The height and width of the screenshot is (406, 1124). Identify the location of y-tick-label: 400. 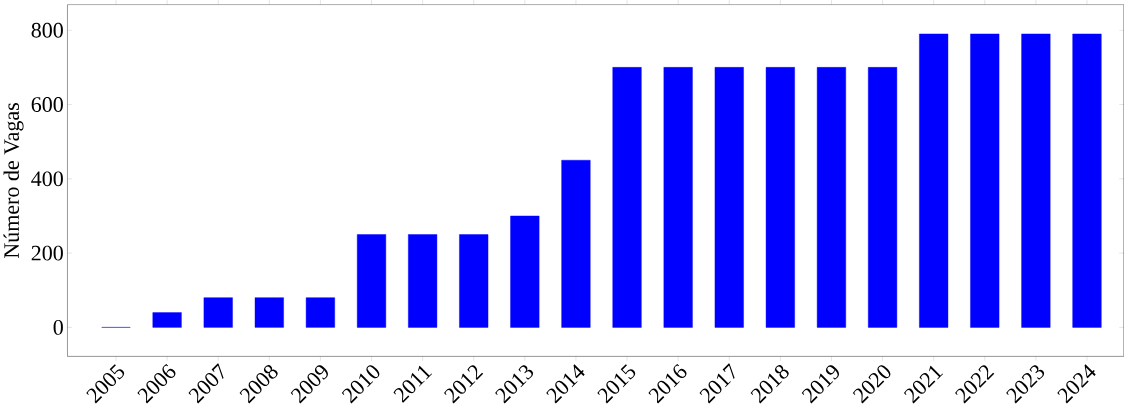
(47, 179).